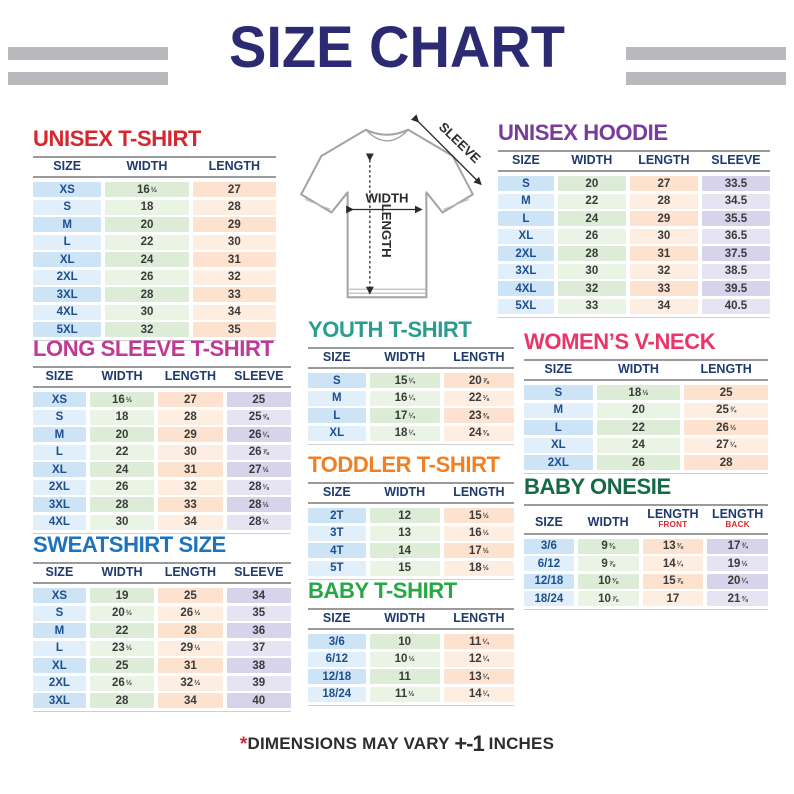 The width and height of the screenshot is (794, 794). What do you see at coordinates (337, 677) in the screenshot?
I see `table-cell: 12/18` at bounding box center [337, 677].